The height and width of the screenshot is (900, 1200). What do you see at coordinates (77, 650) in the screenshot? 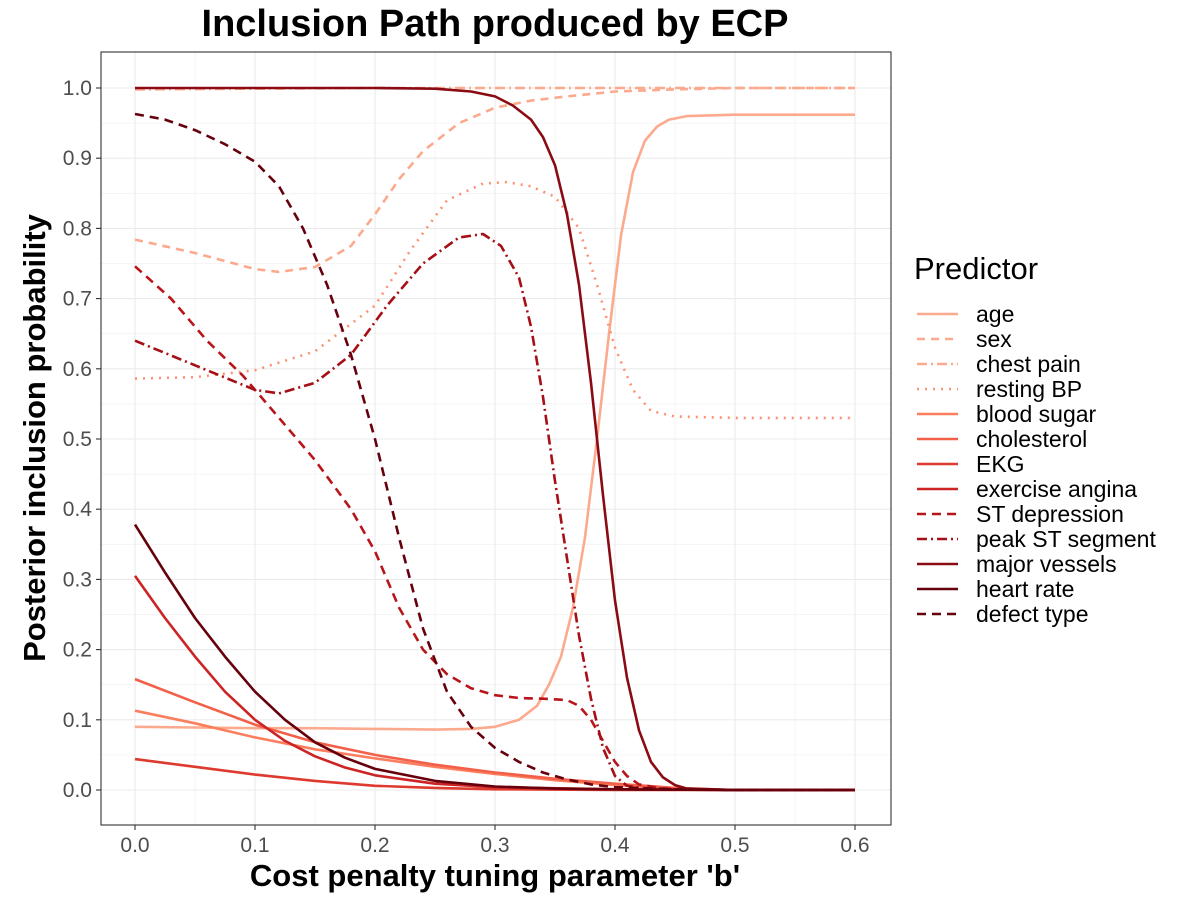
I see `y-tick-label: 0.2` at bounding box center [77, 650].